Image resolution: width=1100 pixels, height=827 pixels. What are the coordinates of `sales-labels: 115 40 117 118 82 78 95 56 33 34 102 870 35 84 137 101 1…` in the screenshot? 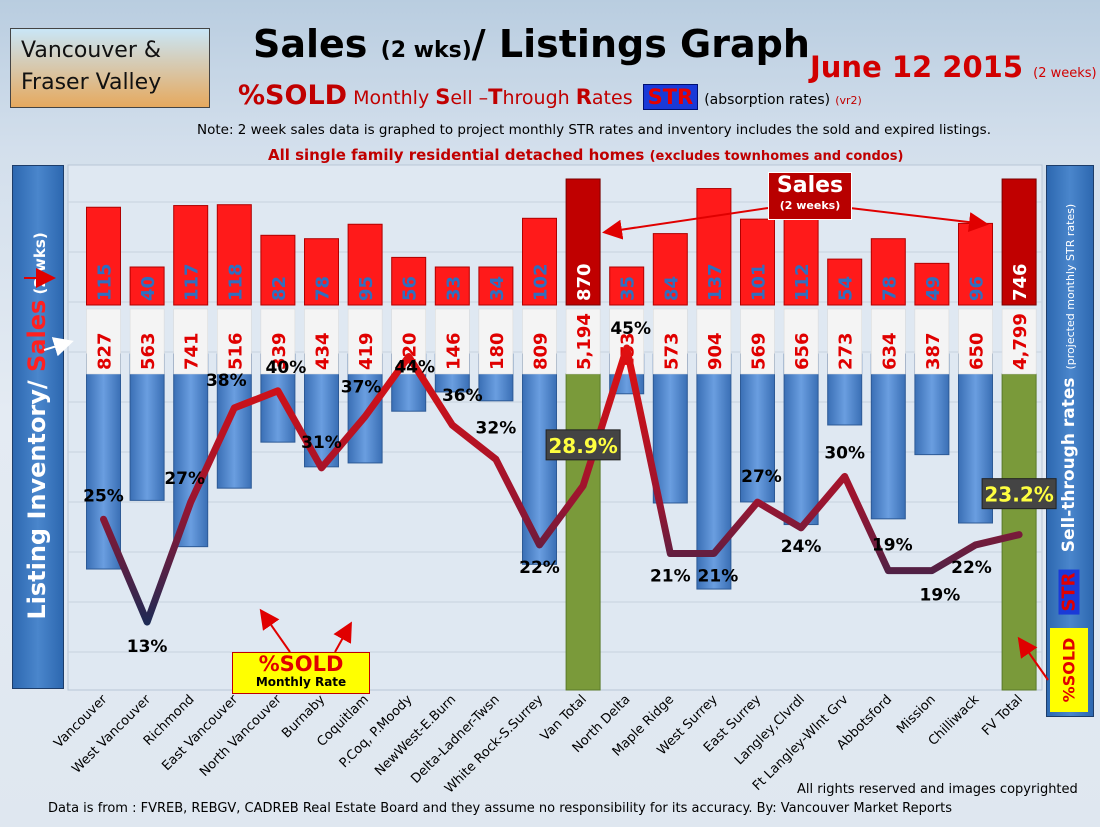 It's located at (563, 282).